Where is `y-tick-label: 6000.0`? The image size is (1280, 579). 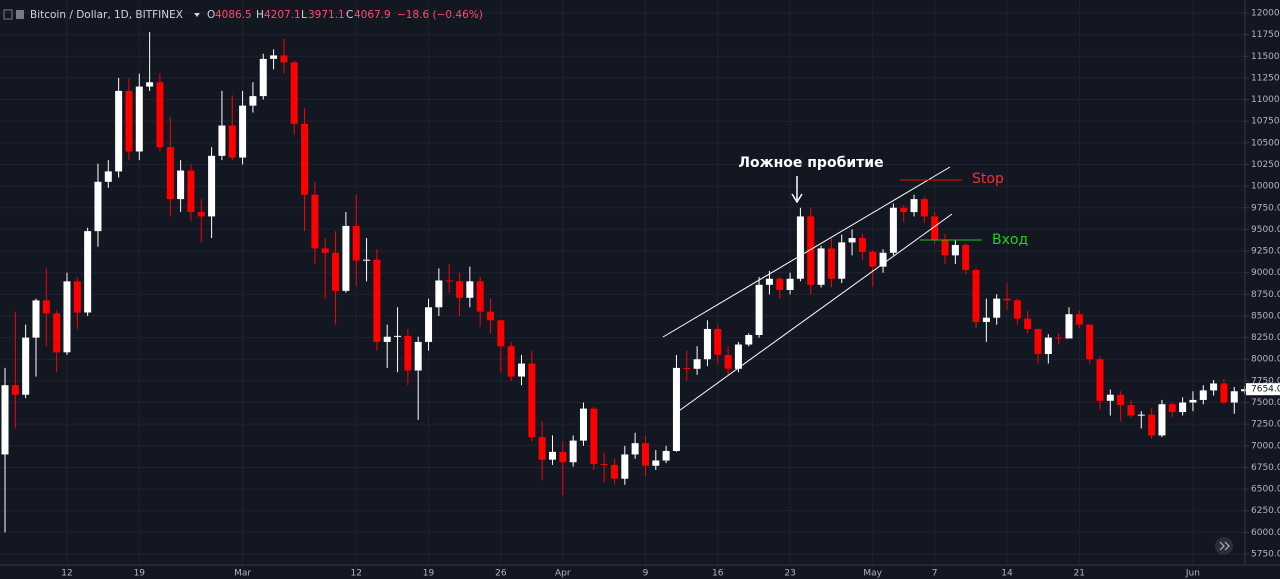
y-tick-label: 6000.0 is located at coordinates (1265, 533).